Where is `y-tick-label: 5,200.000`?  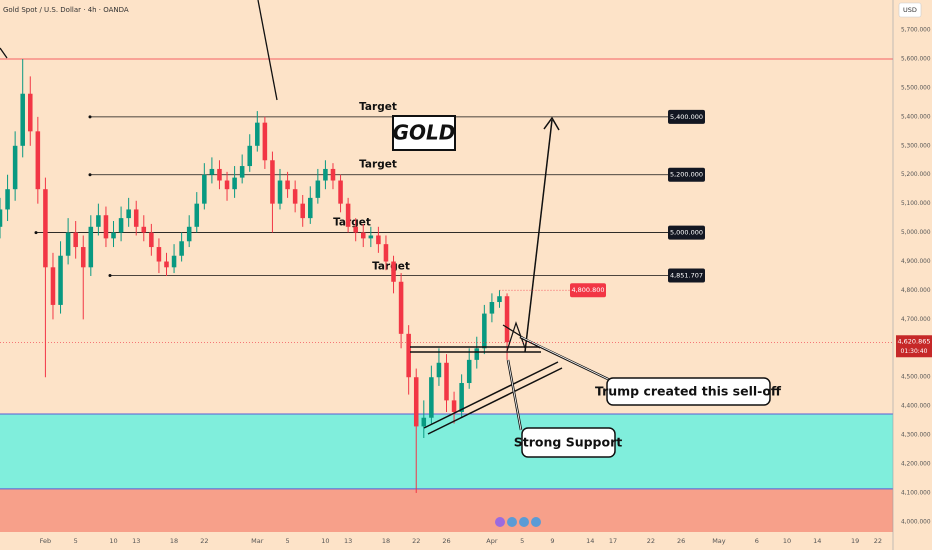
y-tick-label: 5,200.000 is located at coordinates (916, 175).